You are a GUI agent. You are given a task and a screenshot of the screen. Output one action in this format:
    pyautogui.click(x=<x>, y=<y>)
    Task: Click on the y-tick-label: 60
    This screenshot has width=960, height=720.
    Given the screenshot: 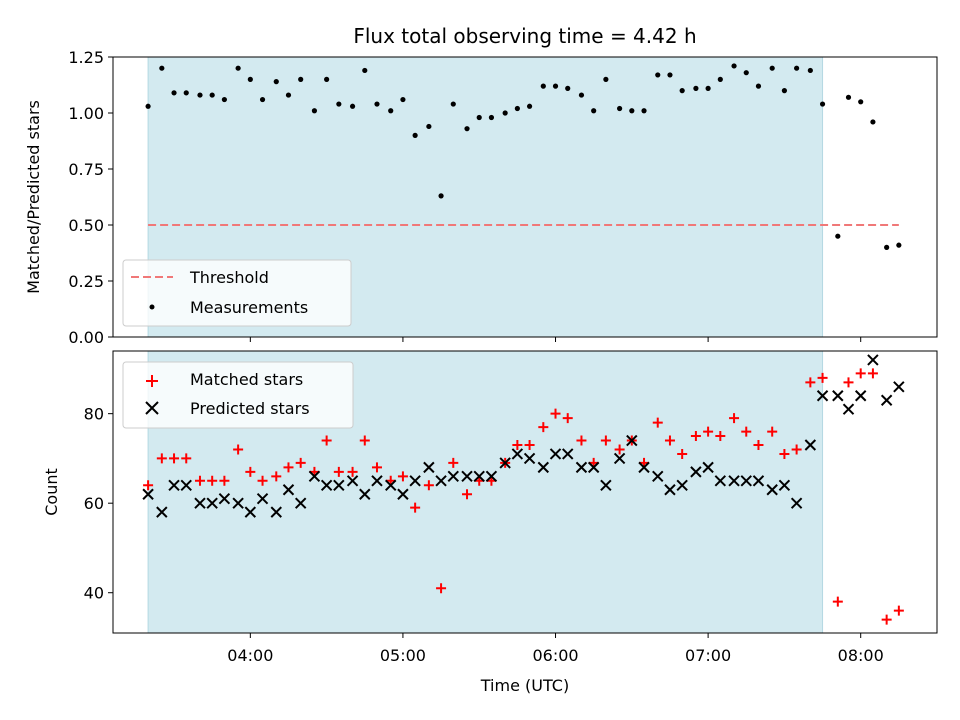 What is the action you would take?
    pyautogui.click(x=94, y=503)
    